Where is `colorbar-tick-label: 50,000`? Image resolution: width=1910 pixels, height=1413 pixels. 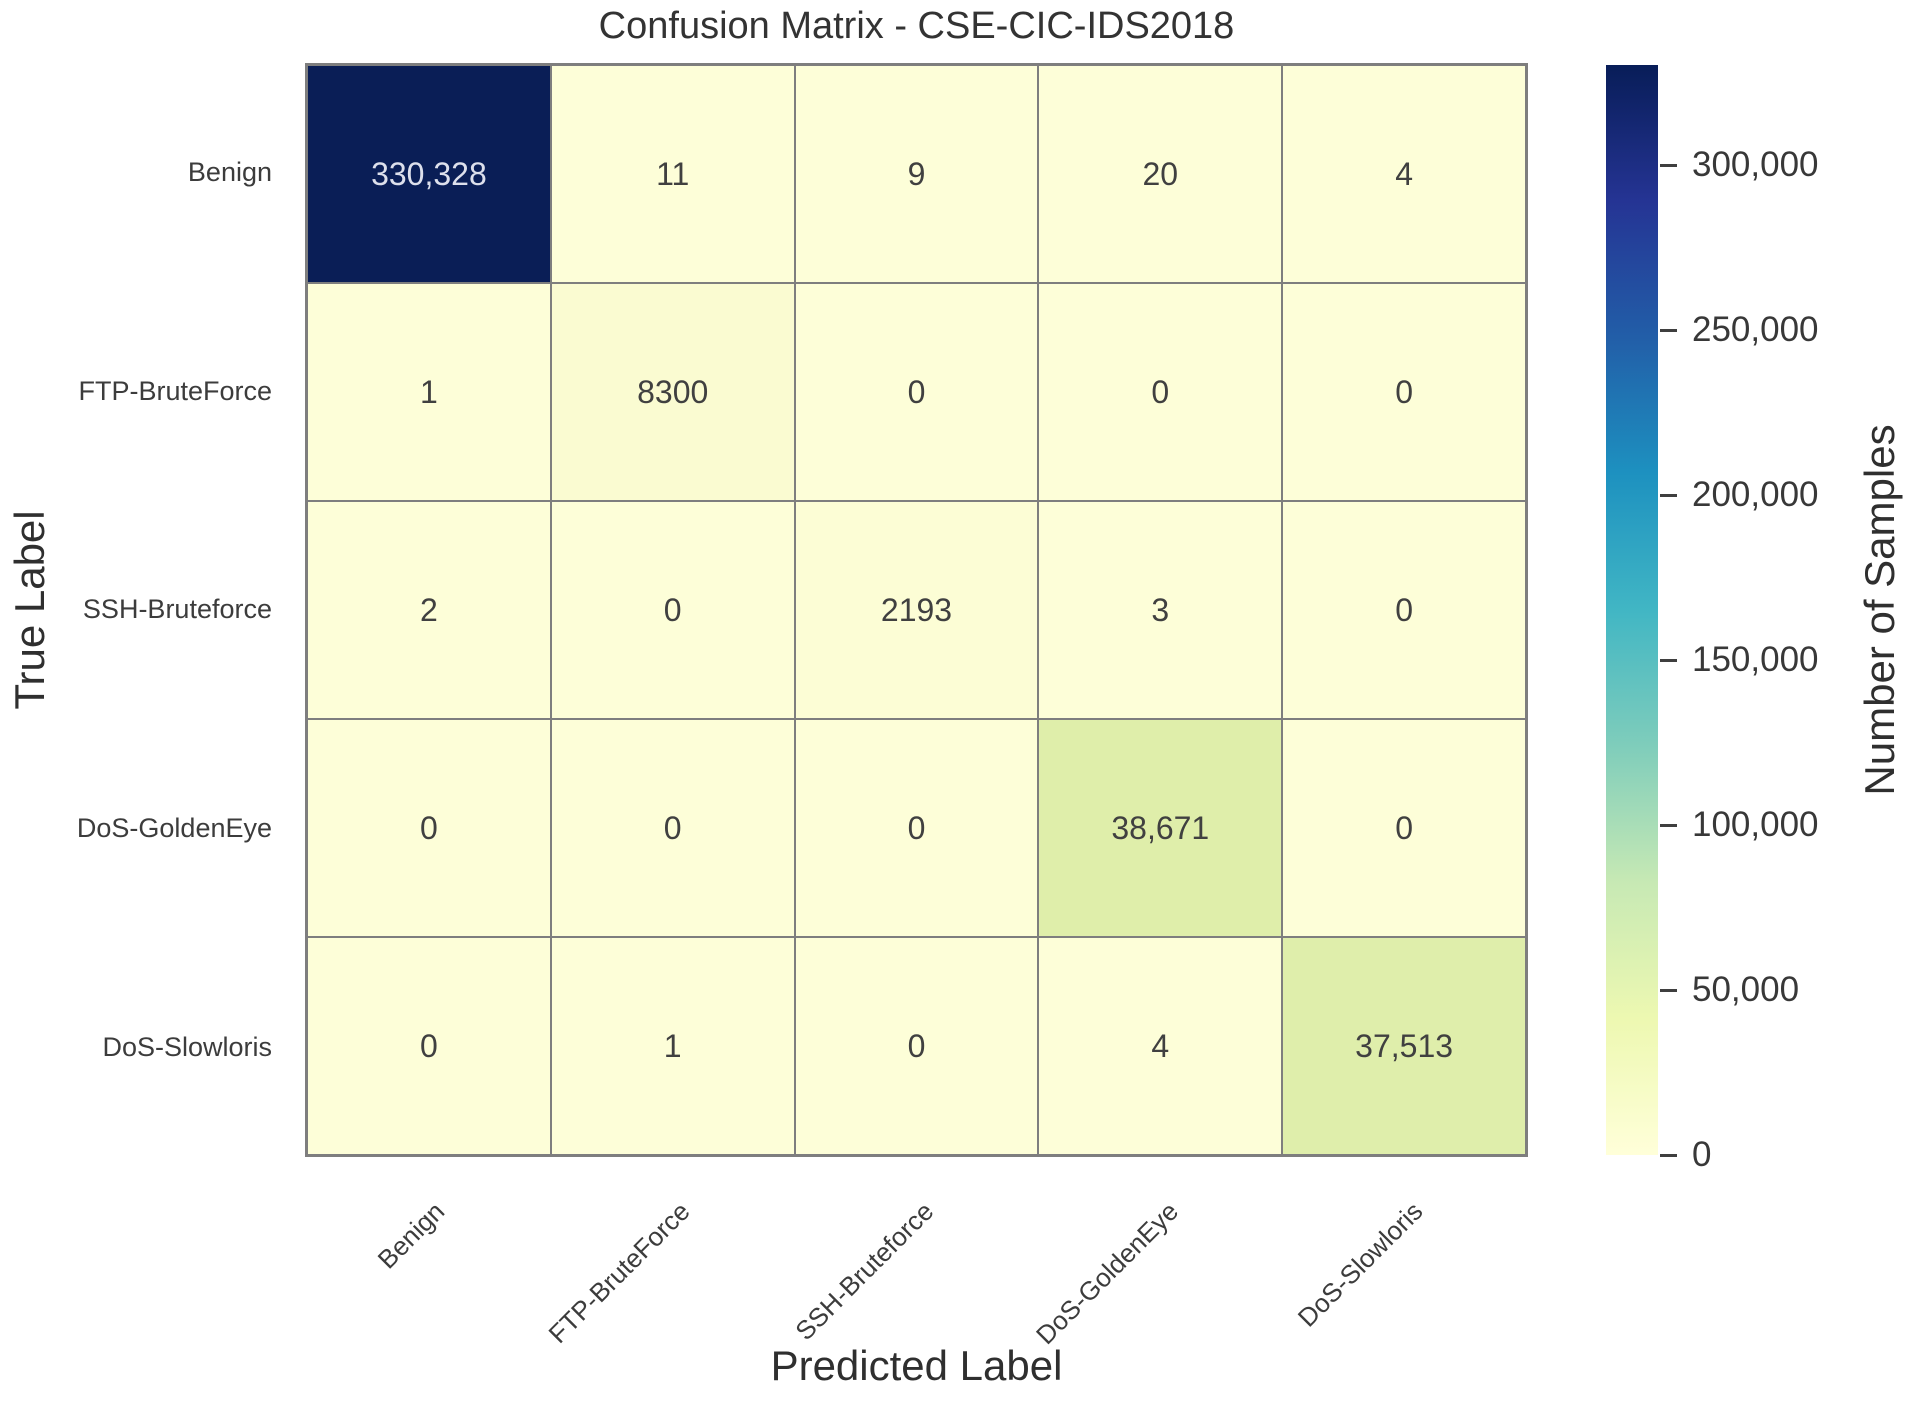 colorbar-tick-label: 50,000 is located at coordinates (1746, 989).